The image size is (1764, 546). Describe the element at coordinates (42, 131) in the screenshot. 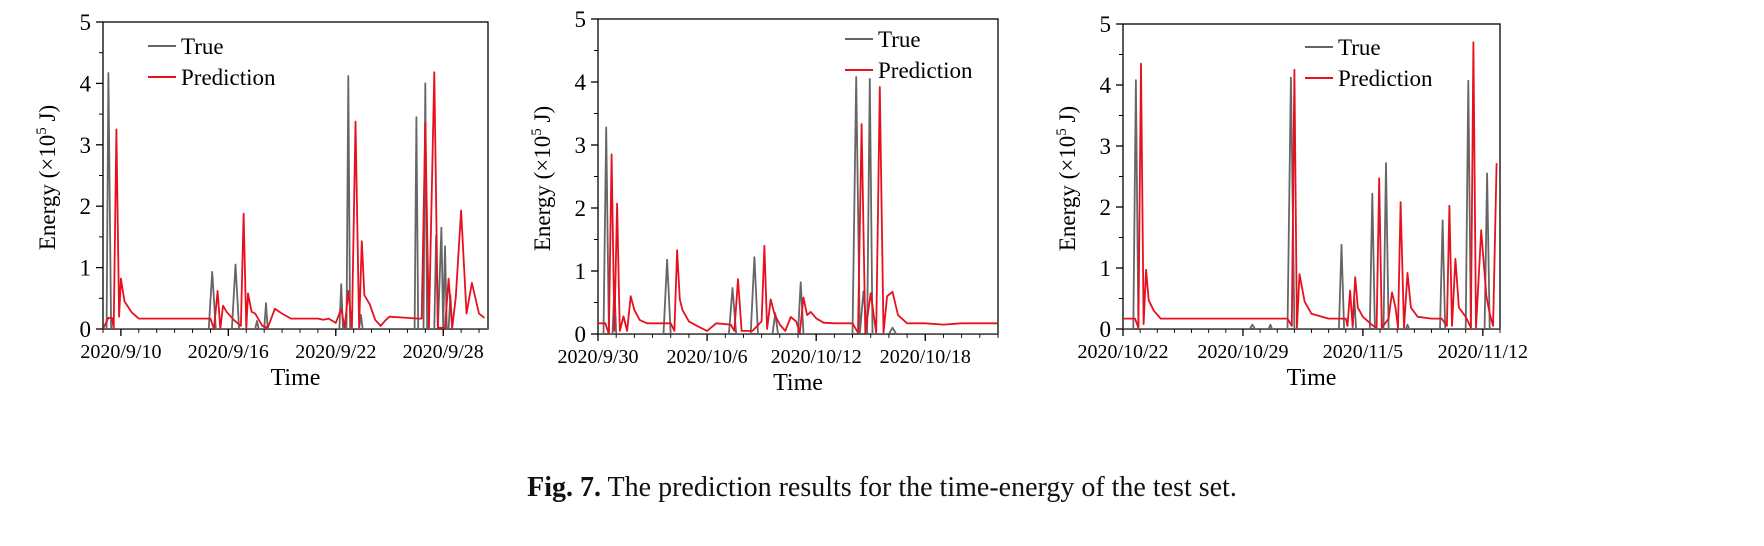

I see `chart-1-ylabel-exponent: 5` at that location.